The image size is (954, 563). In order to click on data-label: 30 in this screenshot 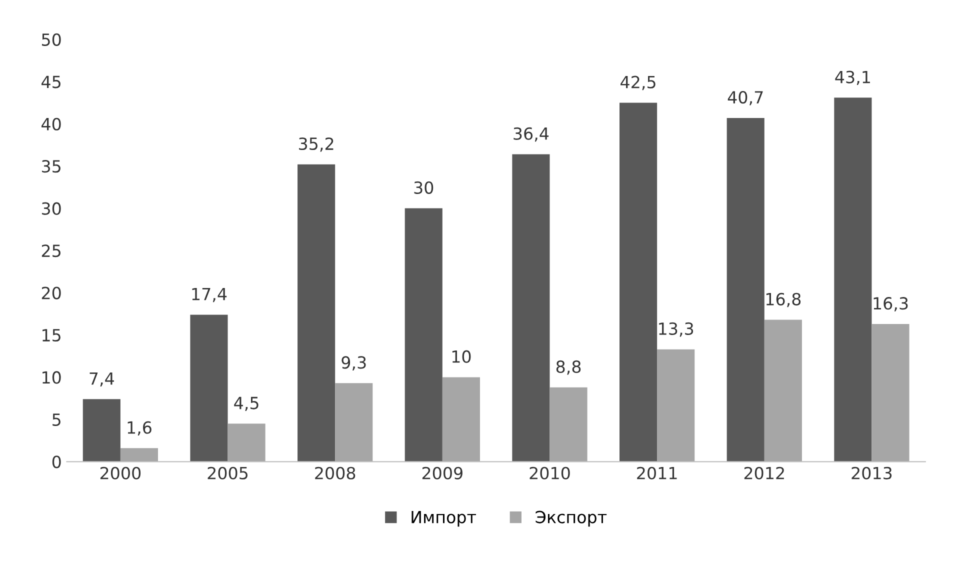, I will do `click(424, 187)`.